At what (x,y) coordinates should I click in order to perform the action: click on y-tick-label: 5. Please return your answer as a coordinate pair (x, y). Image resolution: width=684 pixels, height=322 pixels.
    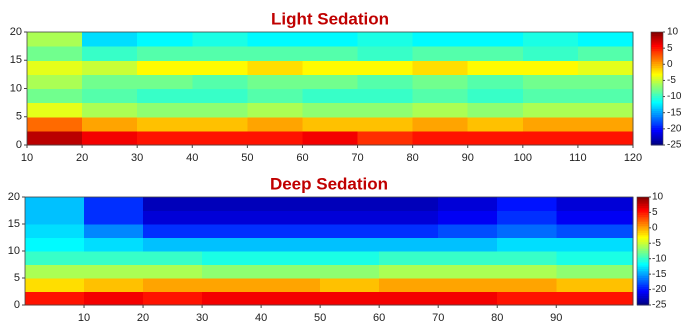
    Looking at the image, I should click on (17, 278).